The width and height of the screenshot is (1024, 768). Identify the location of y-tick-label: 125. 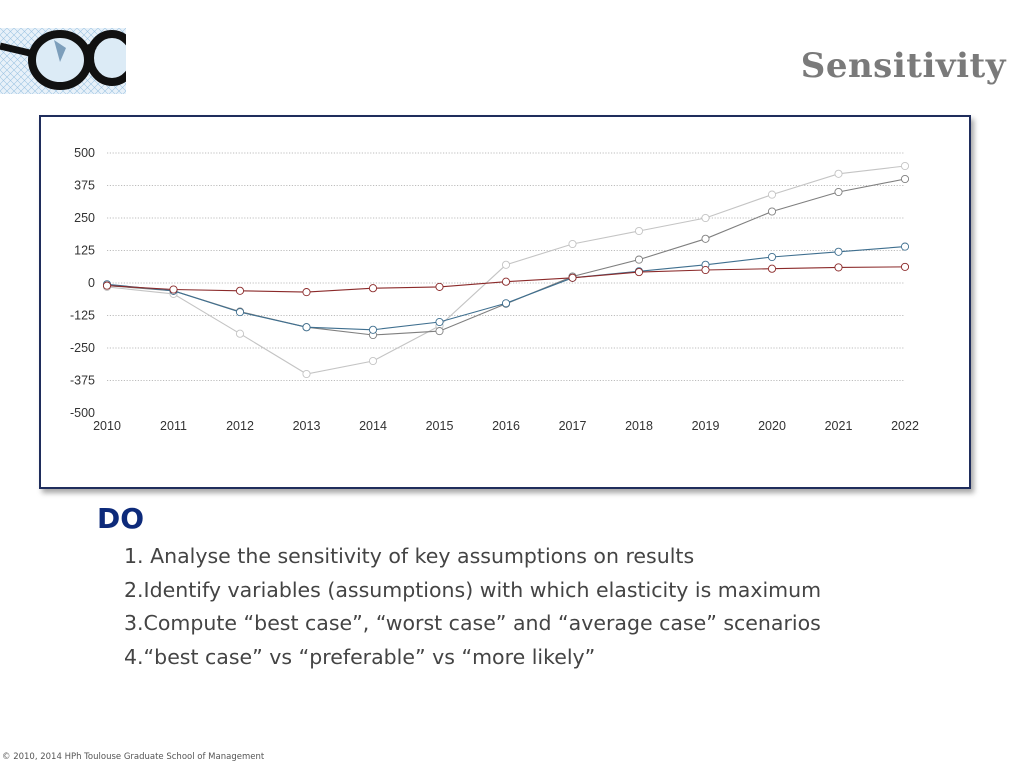
(84, 251).